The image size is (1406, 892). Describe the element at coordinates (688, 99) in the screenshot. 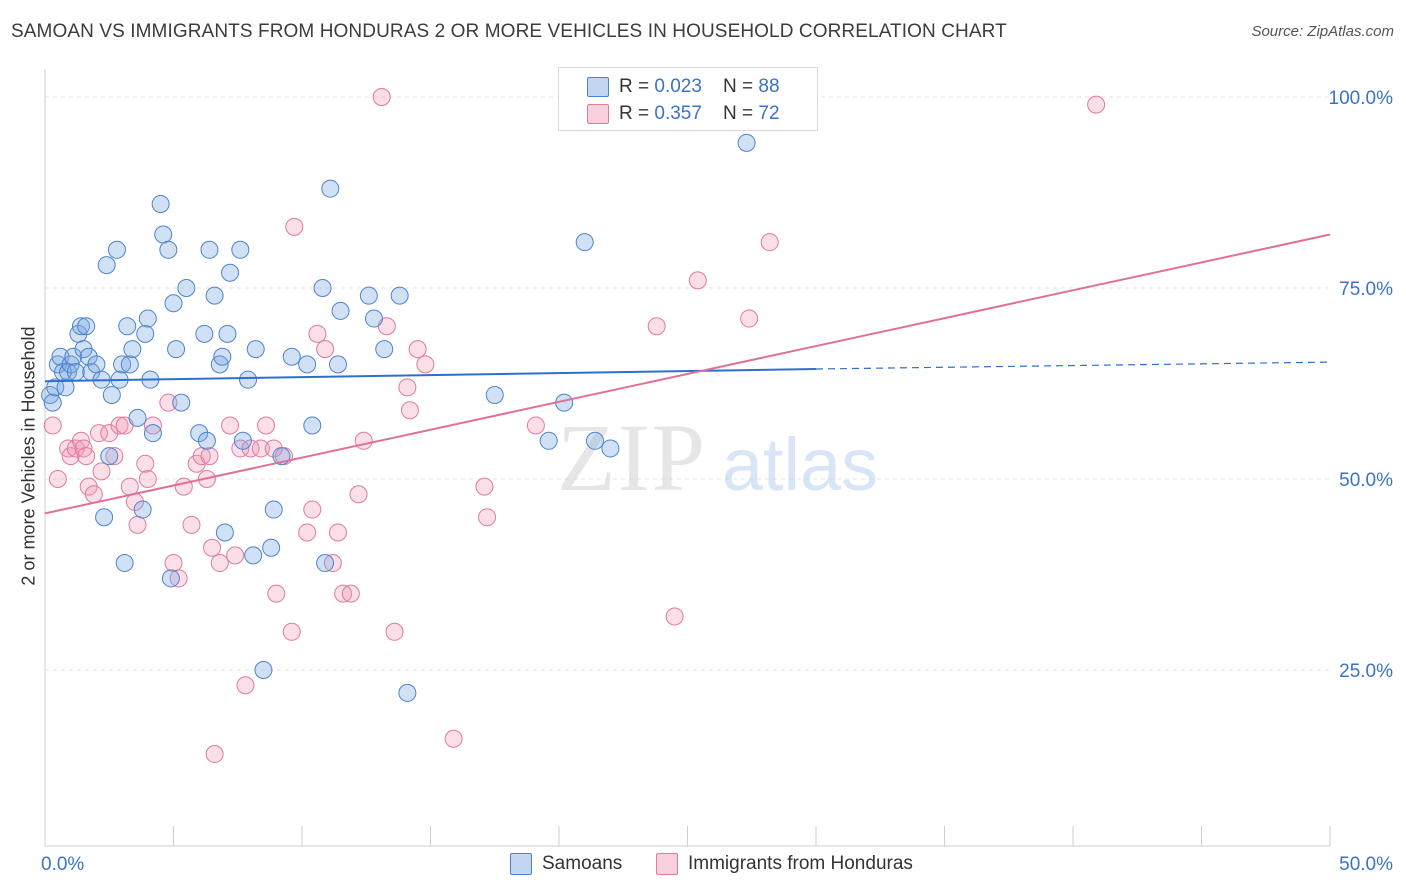

I see `correlation-legend: R = 0.023 N = 88 R = 0.357 N = 72` at that location.